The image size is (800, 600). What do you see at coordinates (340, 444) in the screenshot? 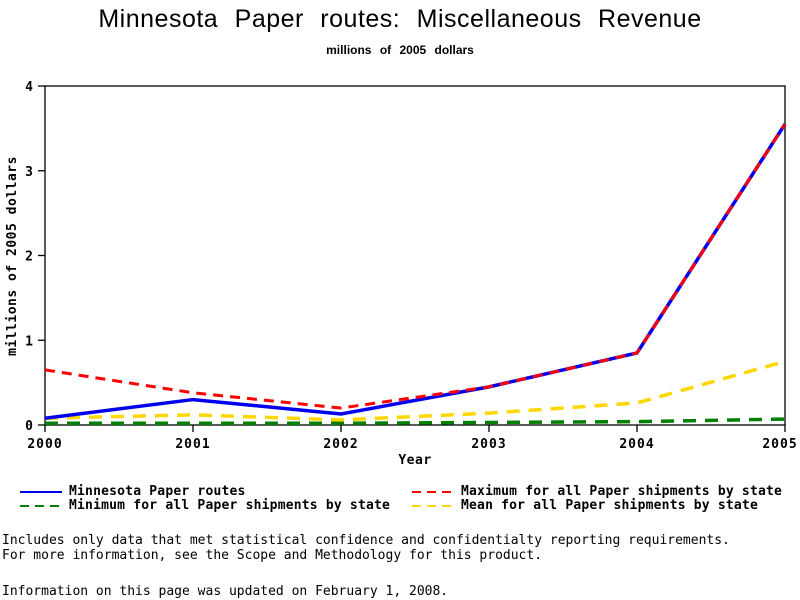
I see `x-tick-label: 2002` at bounding box center [340, 444].